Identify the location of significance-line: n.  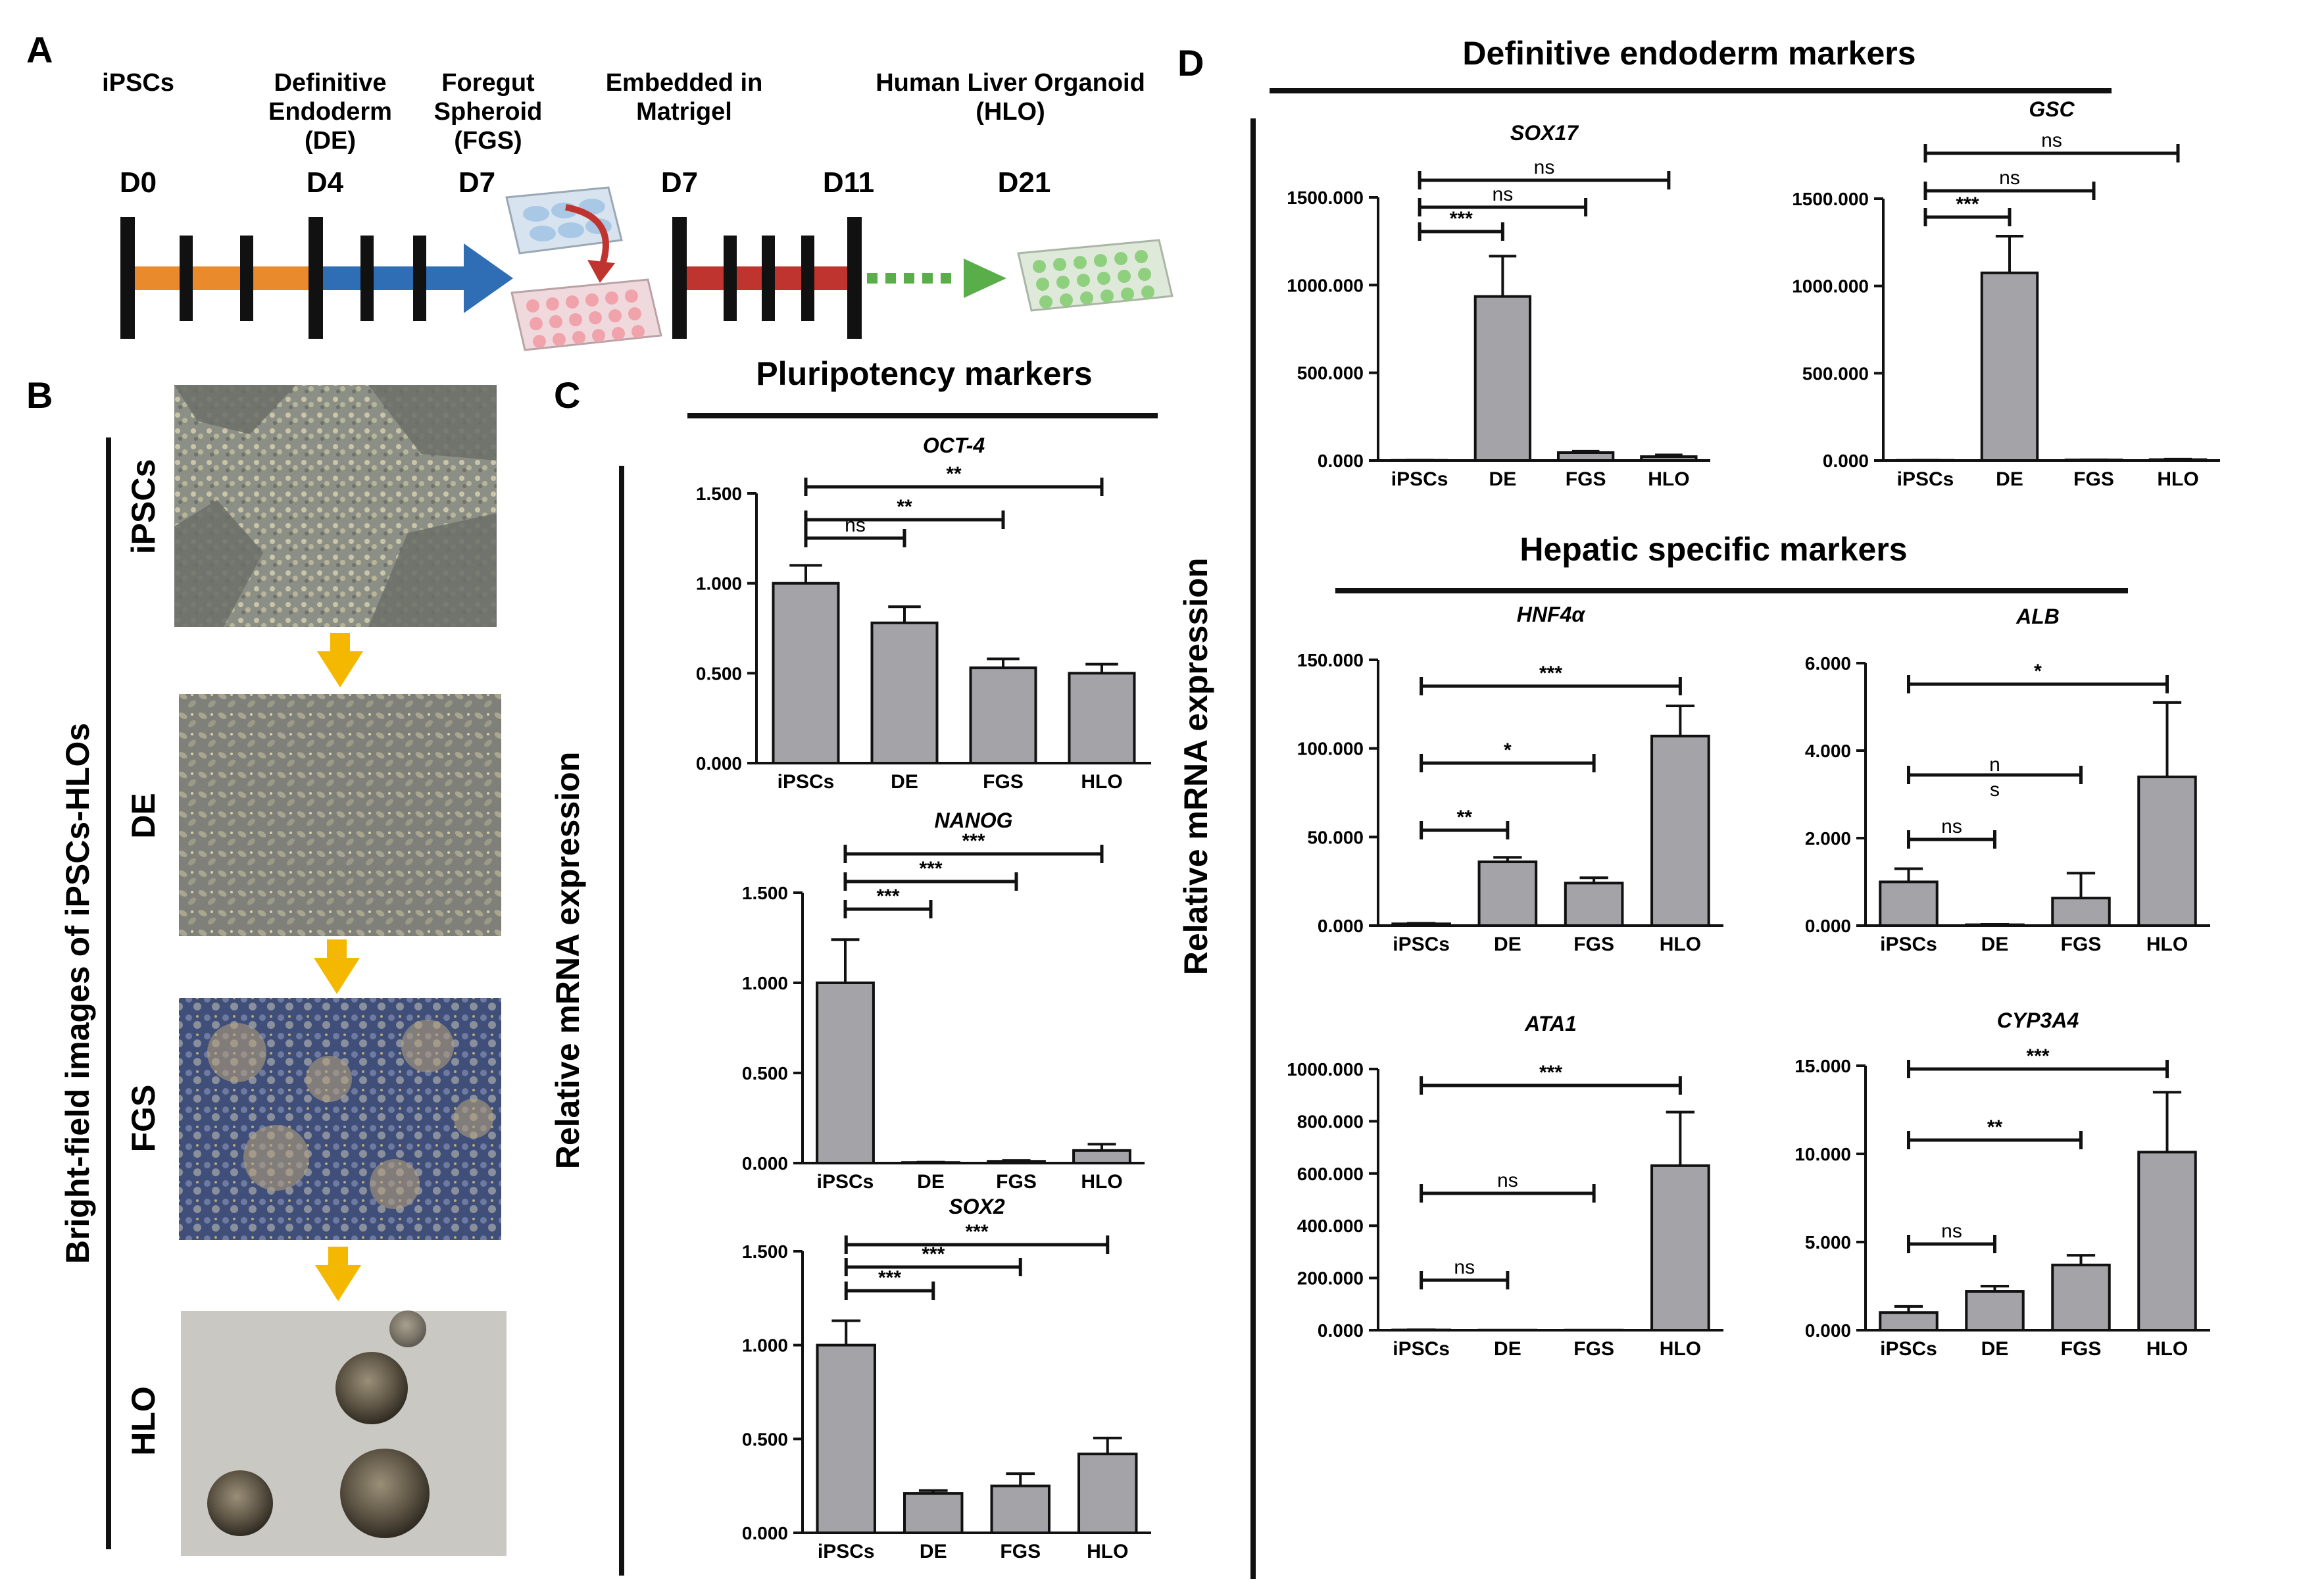
(1994, 765).